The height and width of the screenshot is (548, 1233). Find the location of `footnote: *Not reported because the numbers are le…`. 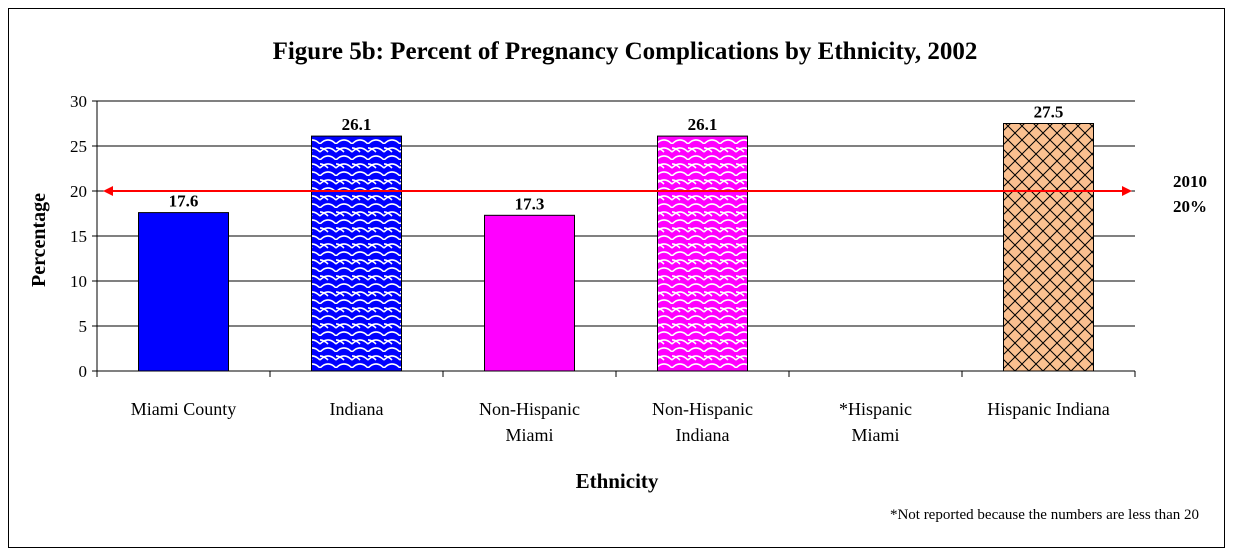

footnote: *Not reported because the numbers are le… is located at coordinates (1044, 515).